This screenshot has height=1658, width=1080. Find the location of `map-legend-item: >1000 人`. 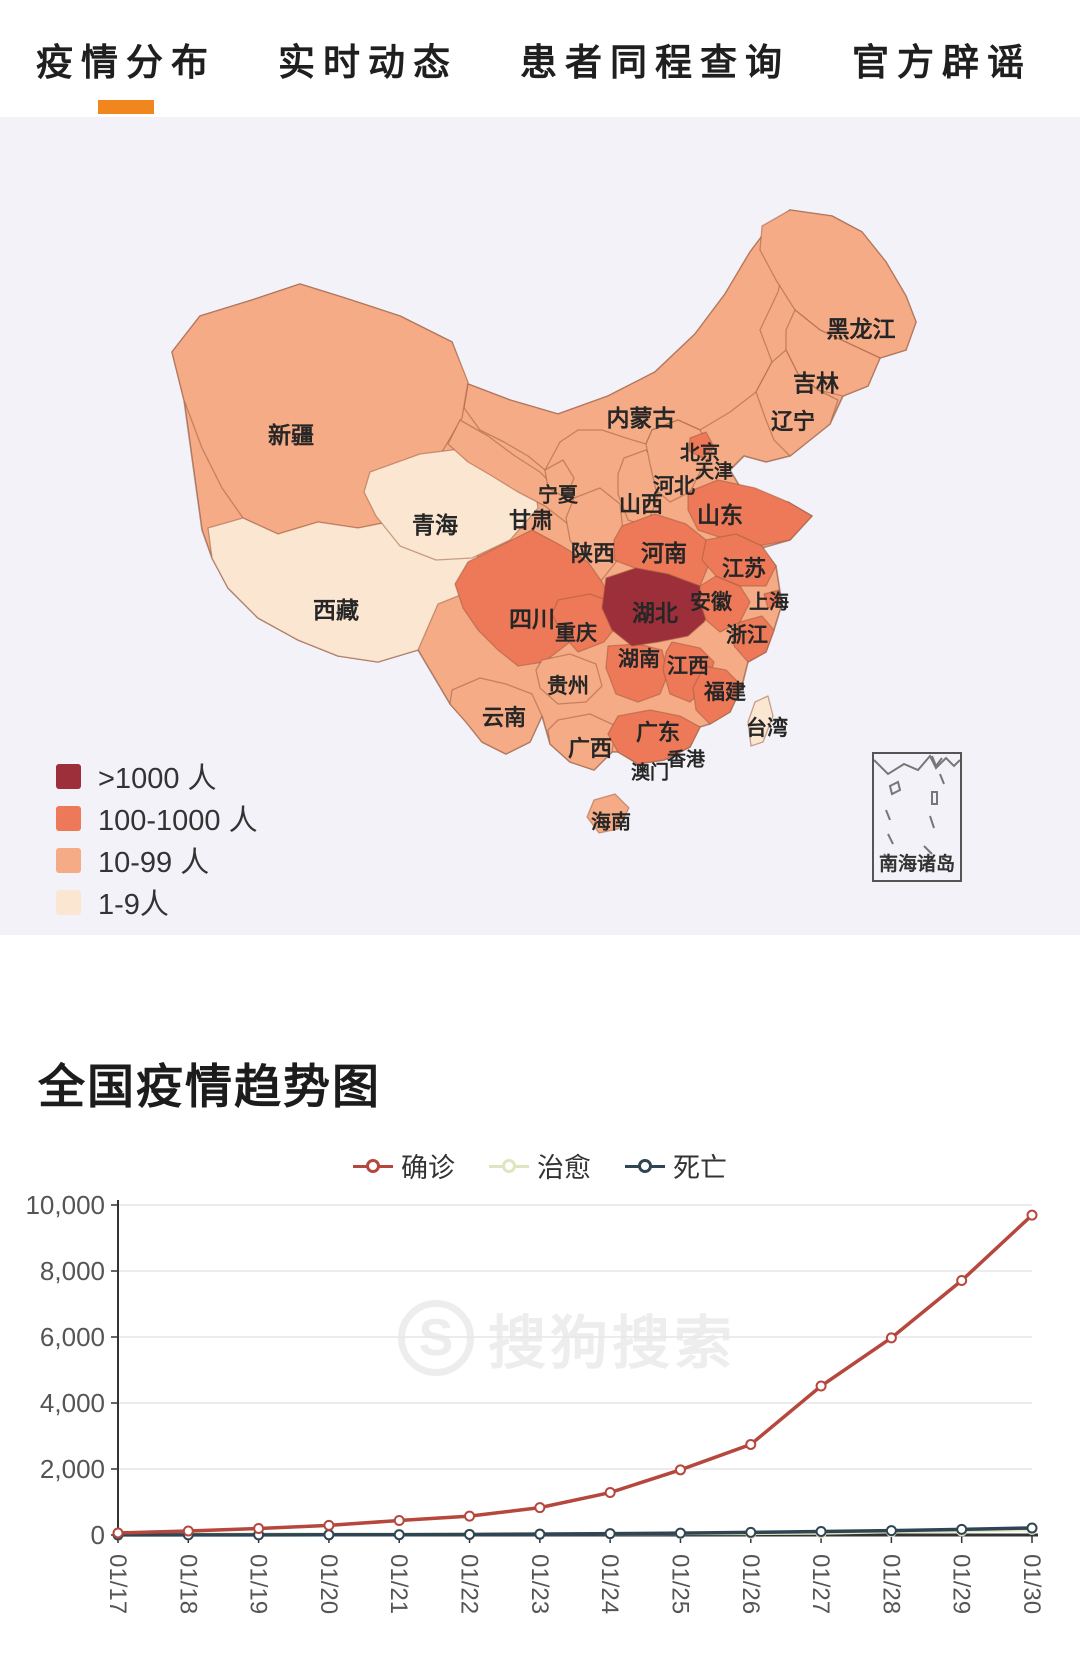

map-legend-item: >1000 人 is located at coordinates (157, 776).